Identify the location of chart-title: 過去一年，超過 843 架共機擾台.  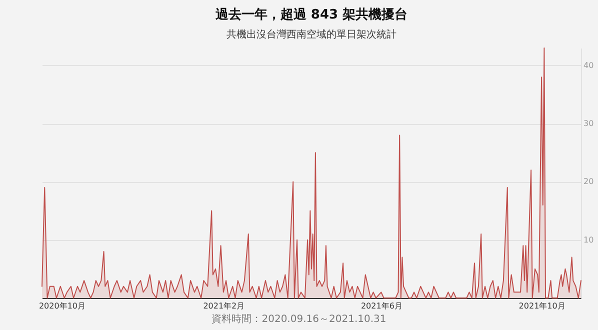
(311, 14).